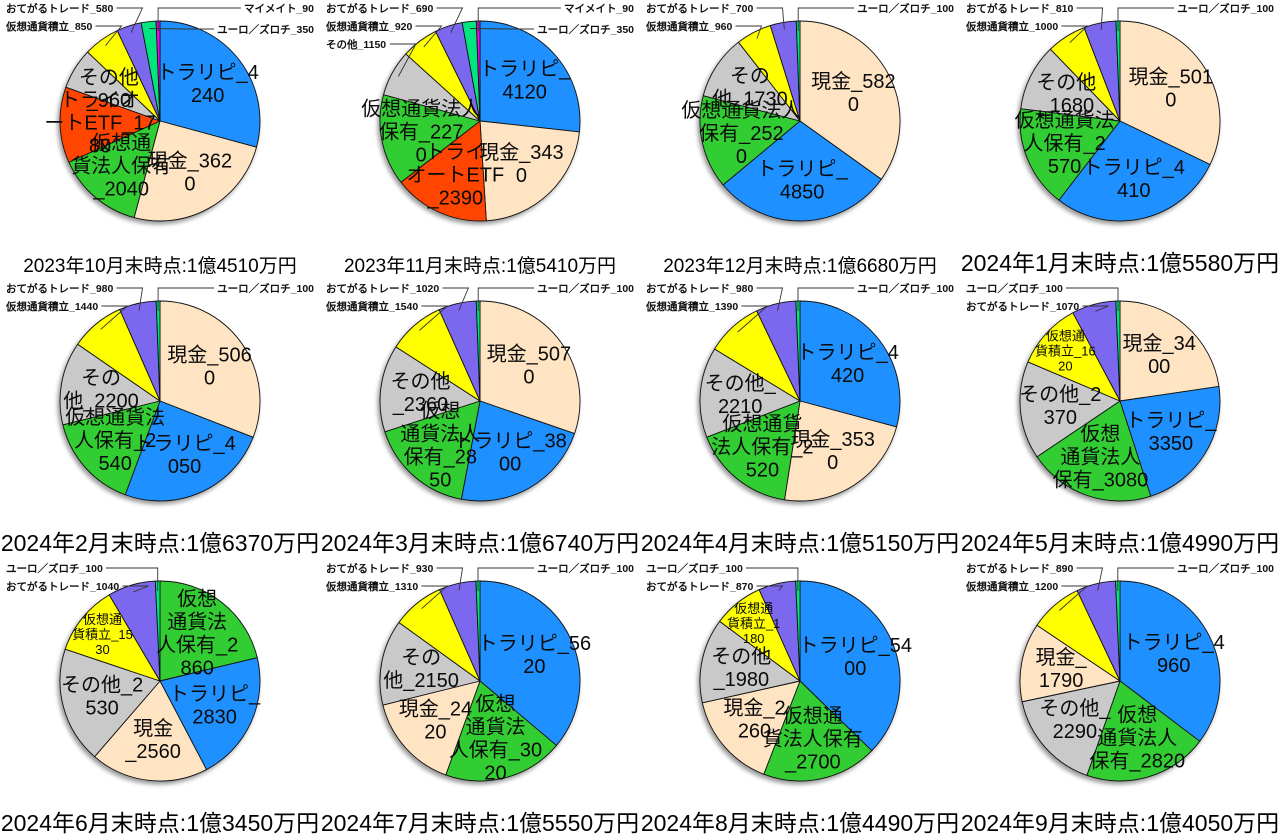  I want to click on pie-slice-label: 現金_ 1790, so click(1062, 669).